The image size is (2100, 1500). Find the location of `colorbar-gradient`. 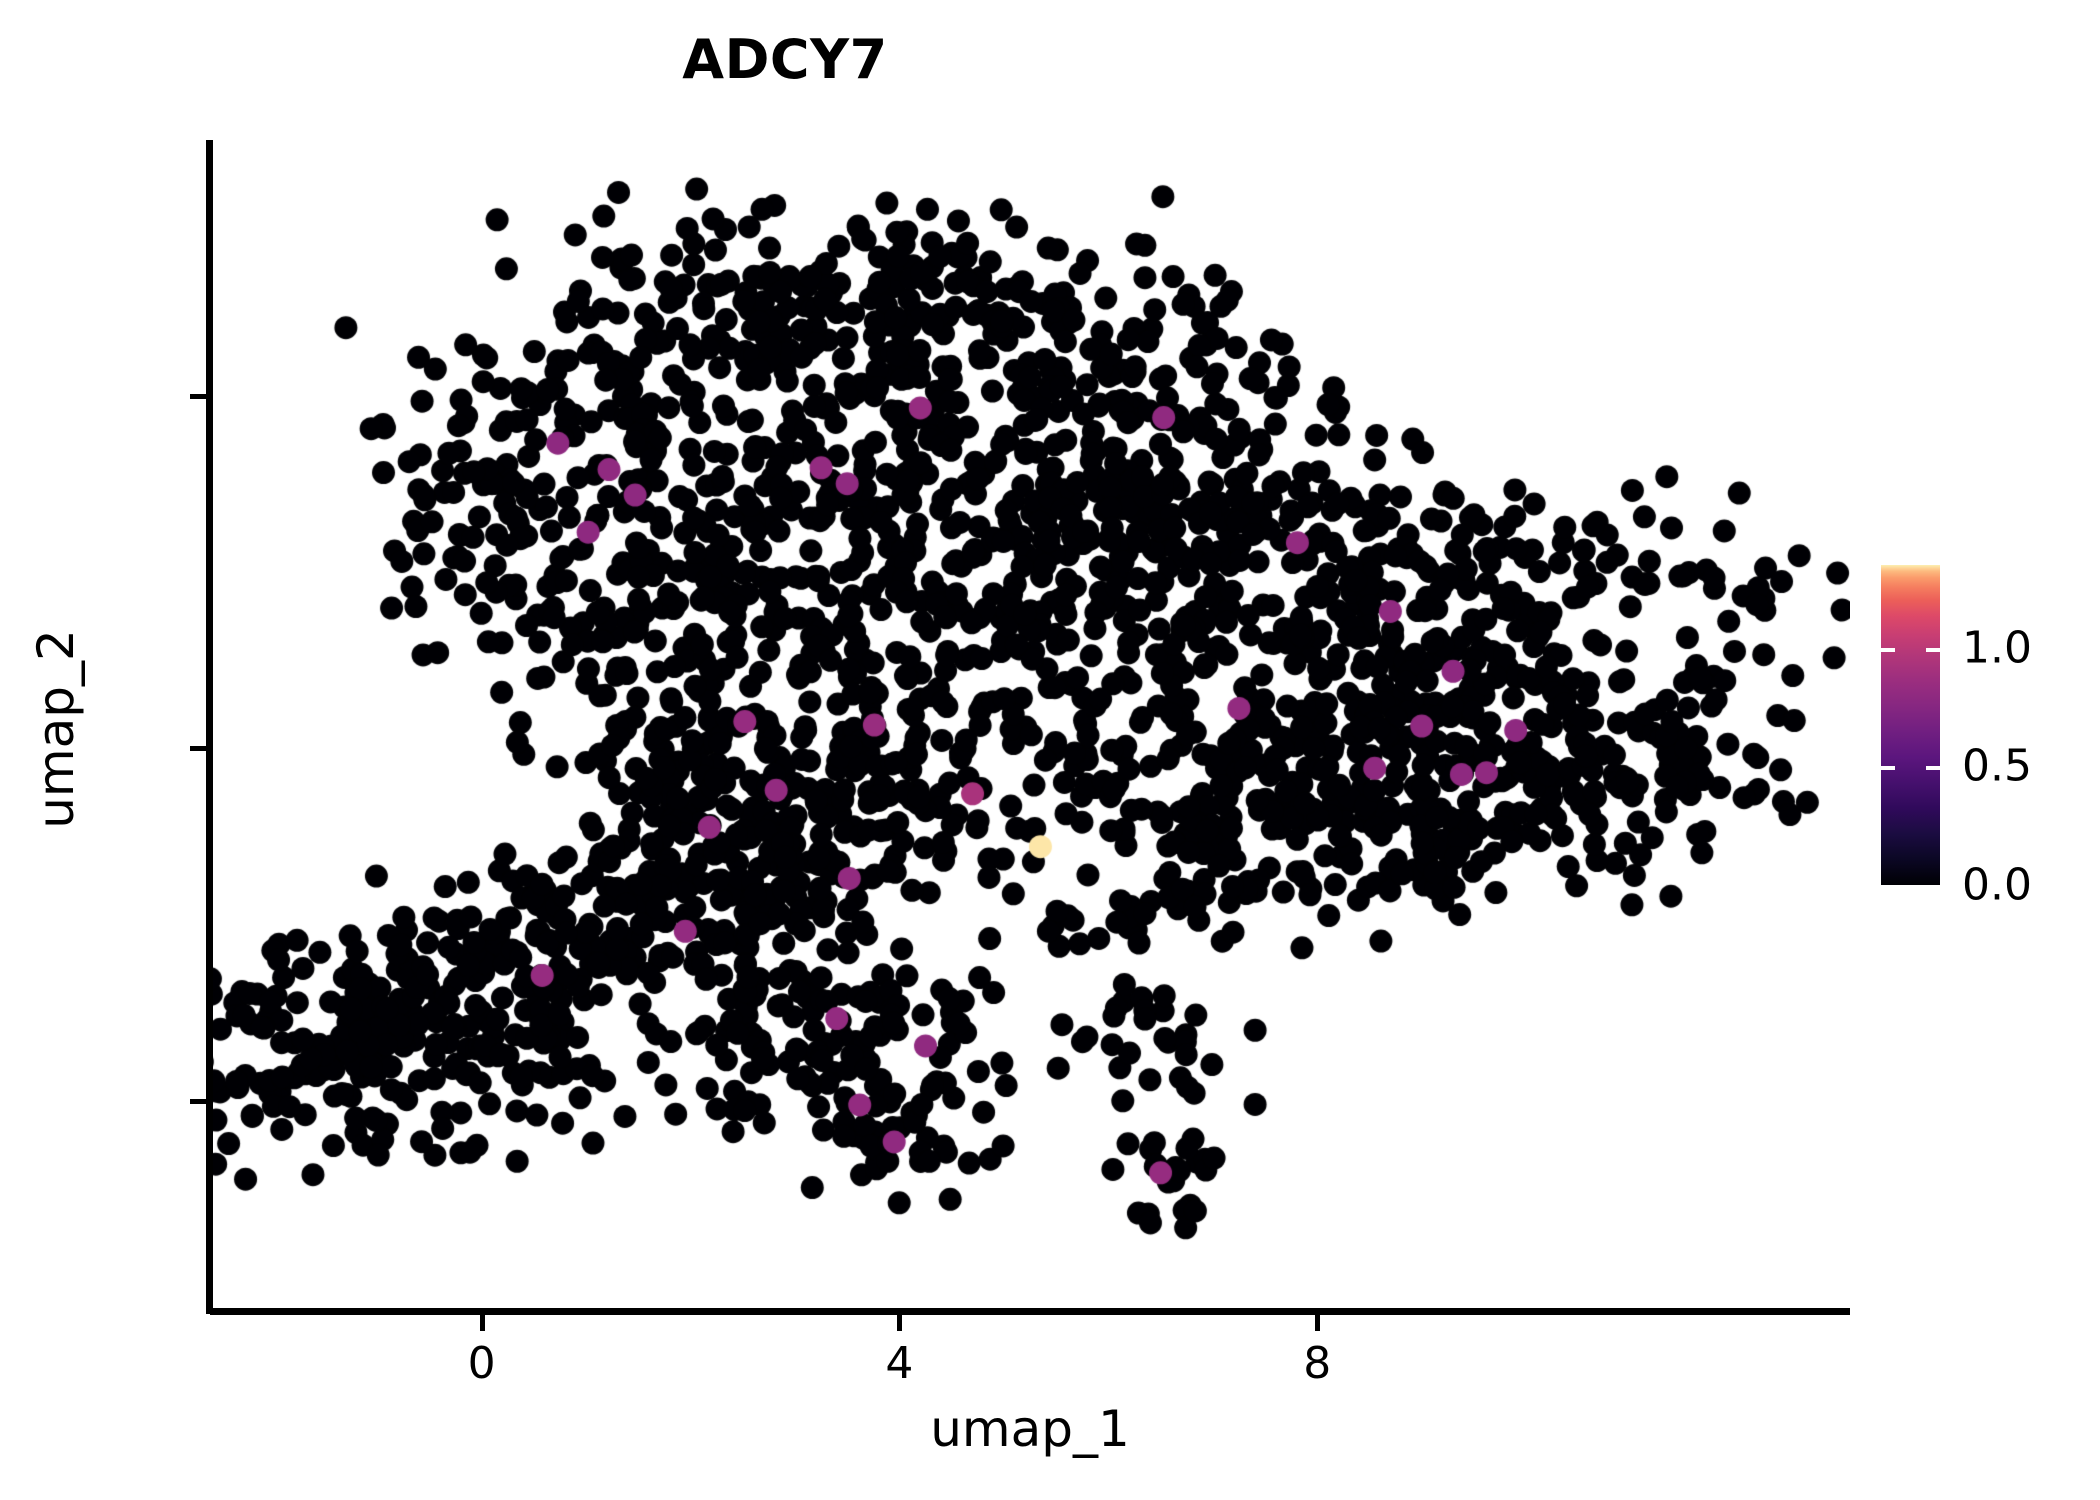

colorbar-gradient is located at coordinates (1910, 725).